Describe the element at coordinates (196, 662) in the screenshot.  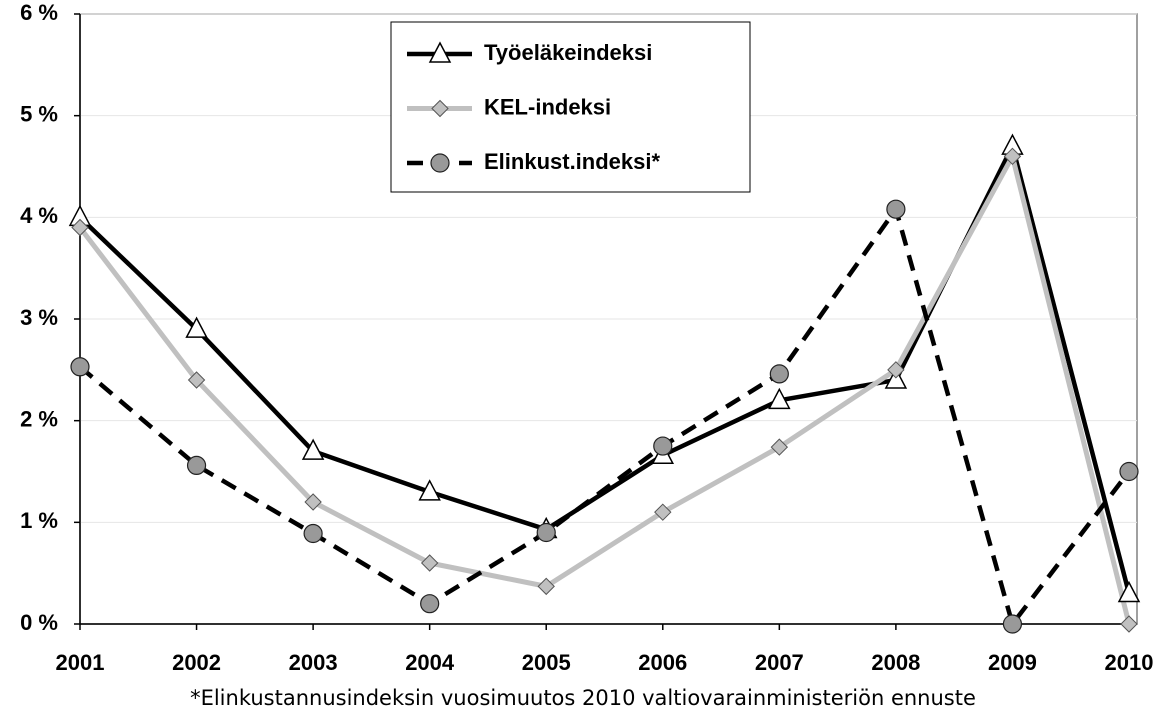
I see `x-tick-label: 2002` at that location.